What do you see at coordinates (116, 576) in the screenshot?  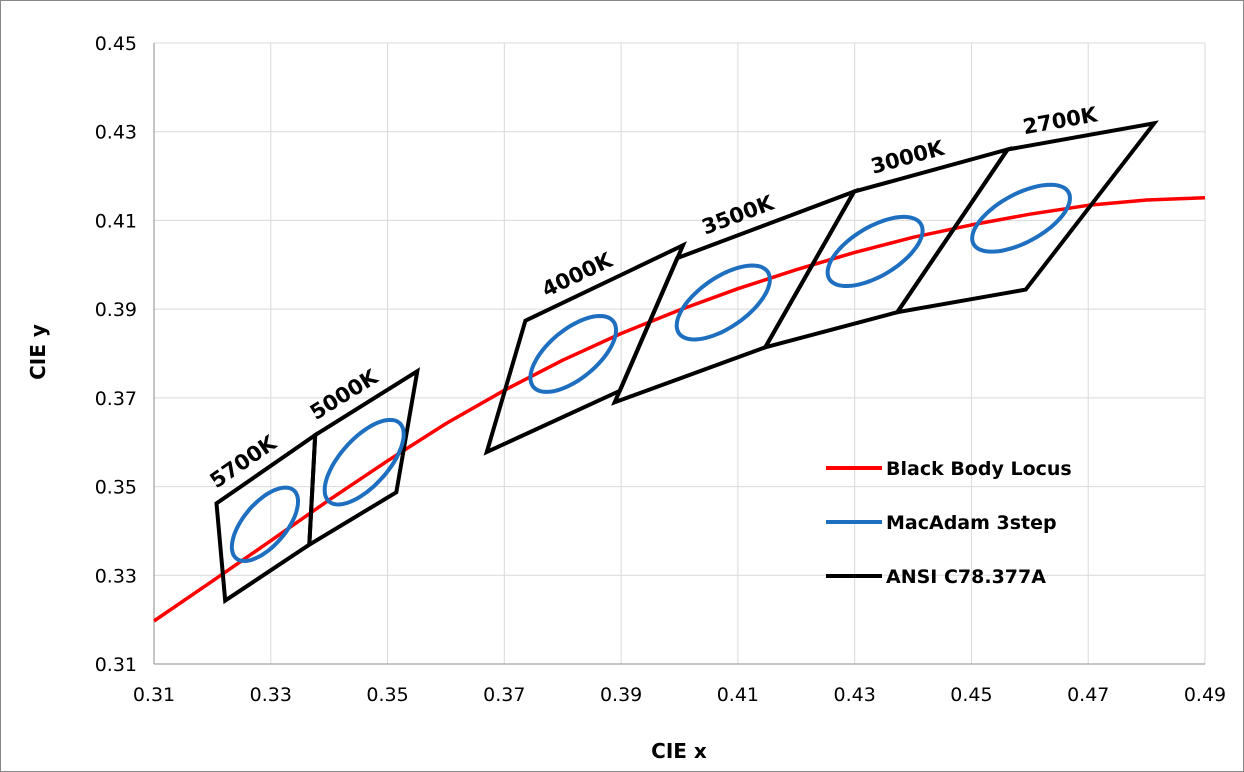 I see `y-tick-label: 0.33` at bounding box center [116, 576].